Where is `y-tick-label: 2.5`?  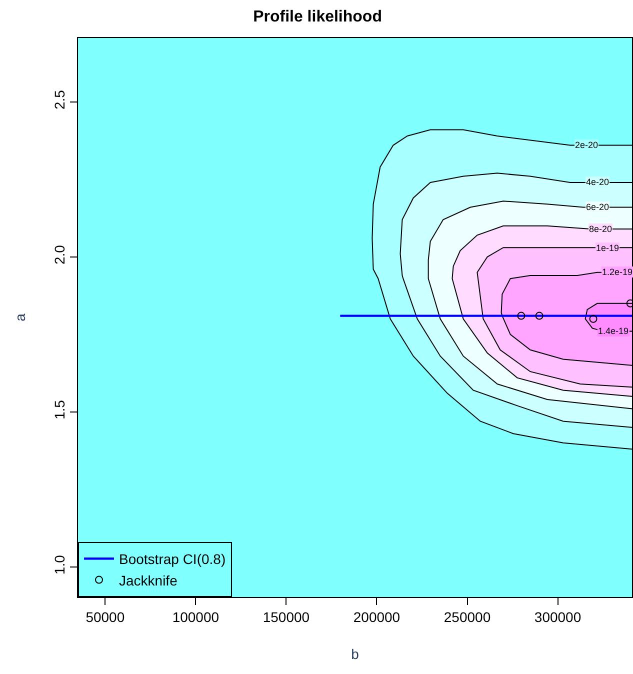
y-tick-label: 2.5 is located at coordinates (59, 100).